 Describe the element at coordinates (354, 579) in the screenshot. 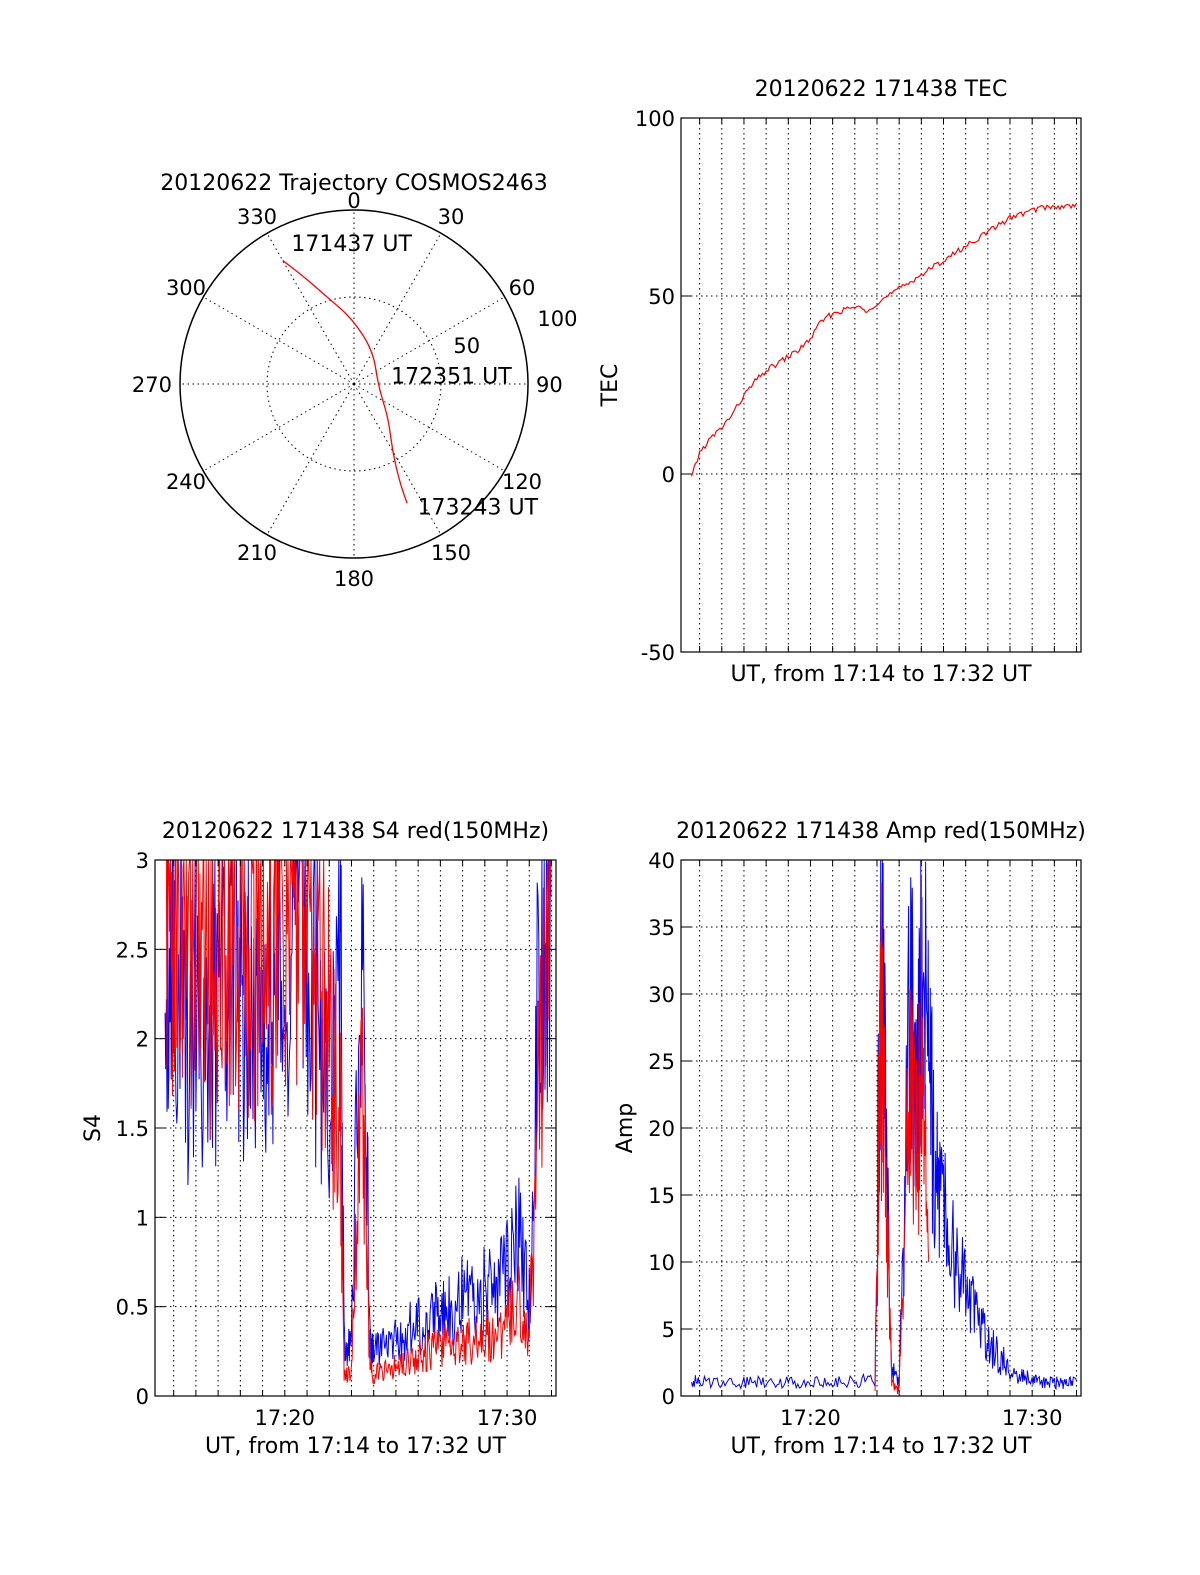

I see `polar-azimuth-label-180: 180` at that location.